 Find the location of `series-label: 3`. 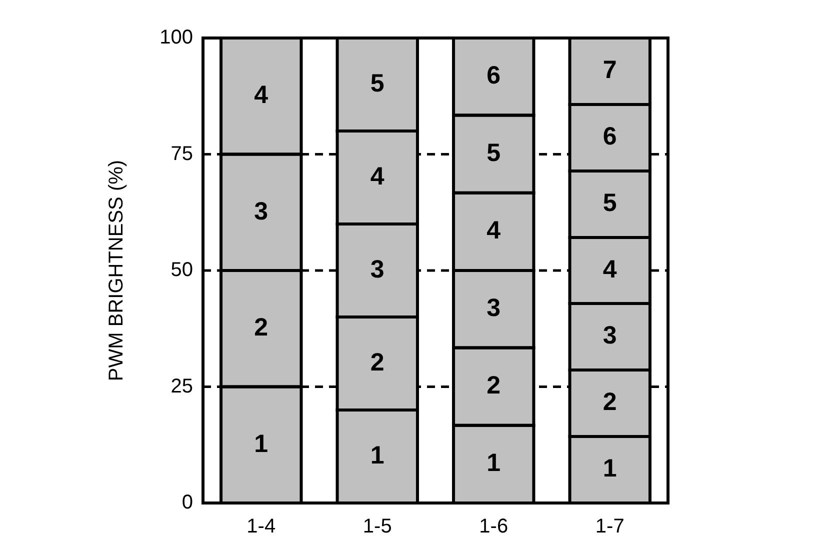

series-label: 3 is located at coordinates (609, 336).